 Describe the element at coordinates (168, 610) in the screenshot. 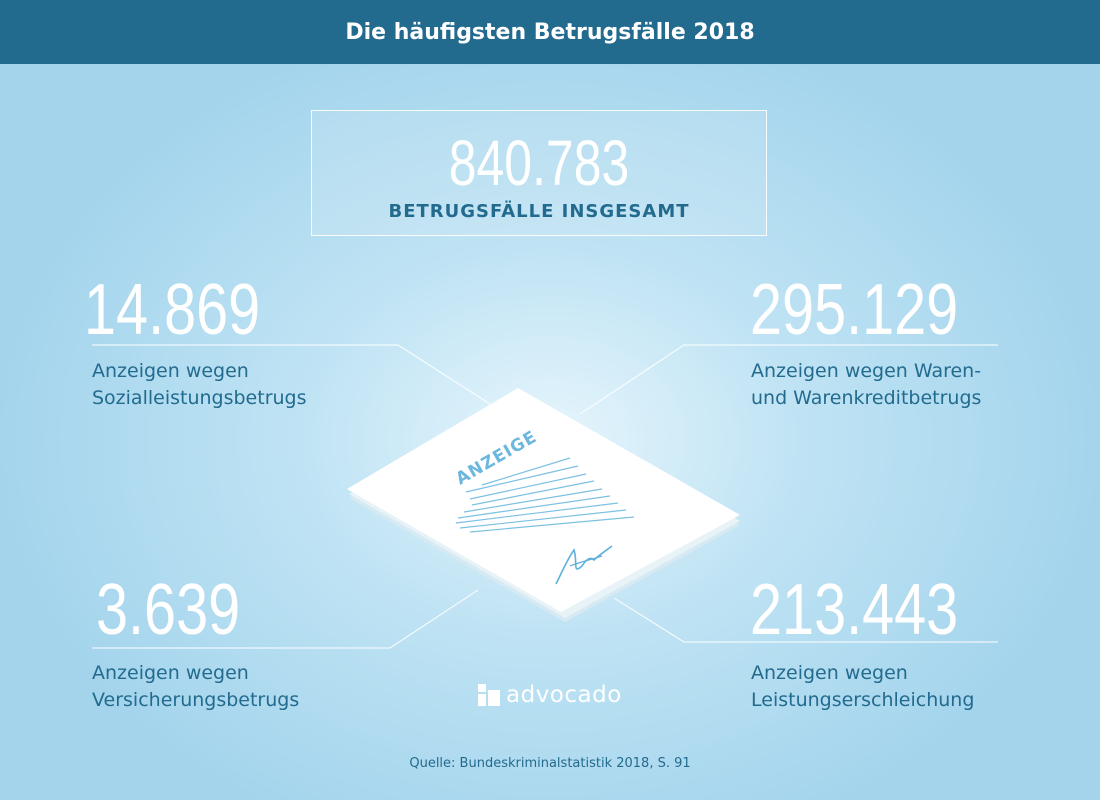

I see `stat-value-versicherung: 3.639` at that location.